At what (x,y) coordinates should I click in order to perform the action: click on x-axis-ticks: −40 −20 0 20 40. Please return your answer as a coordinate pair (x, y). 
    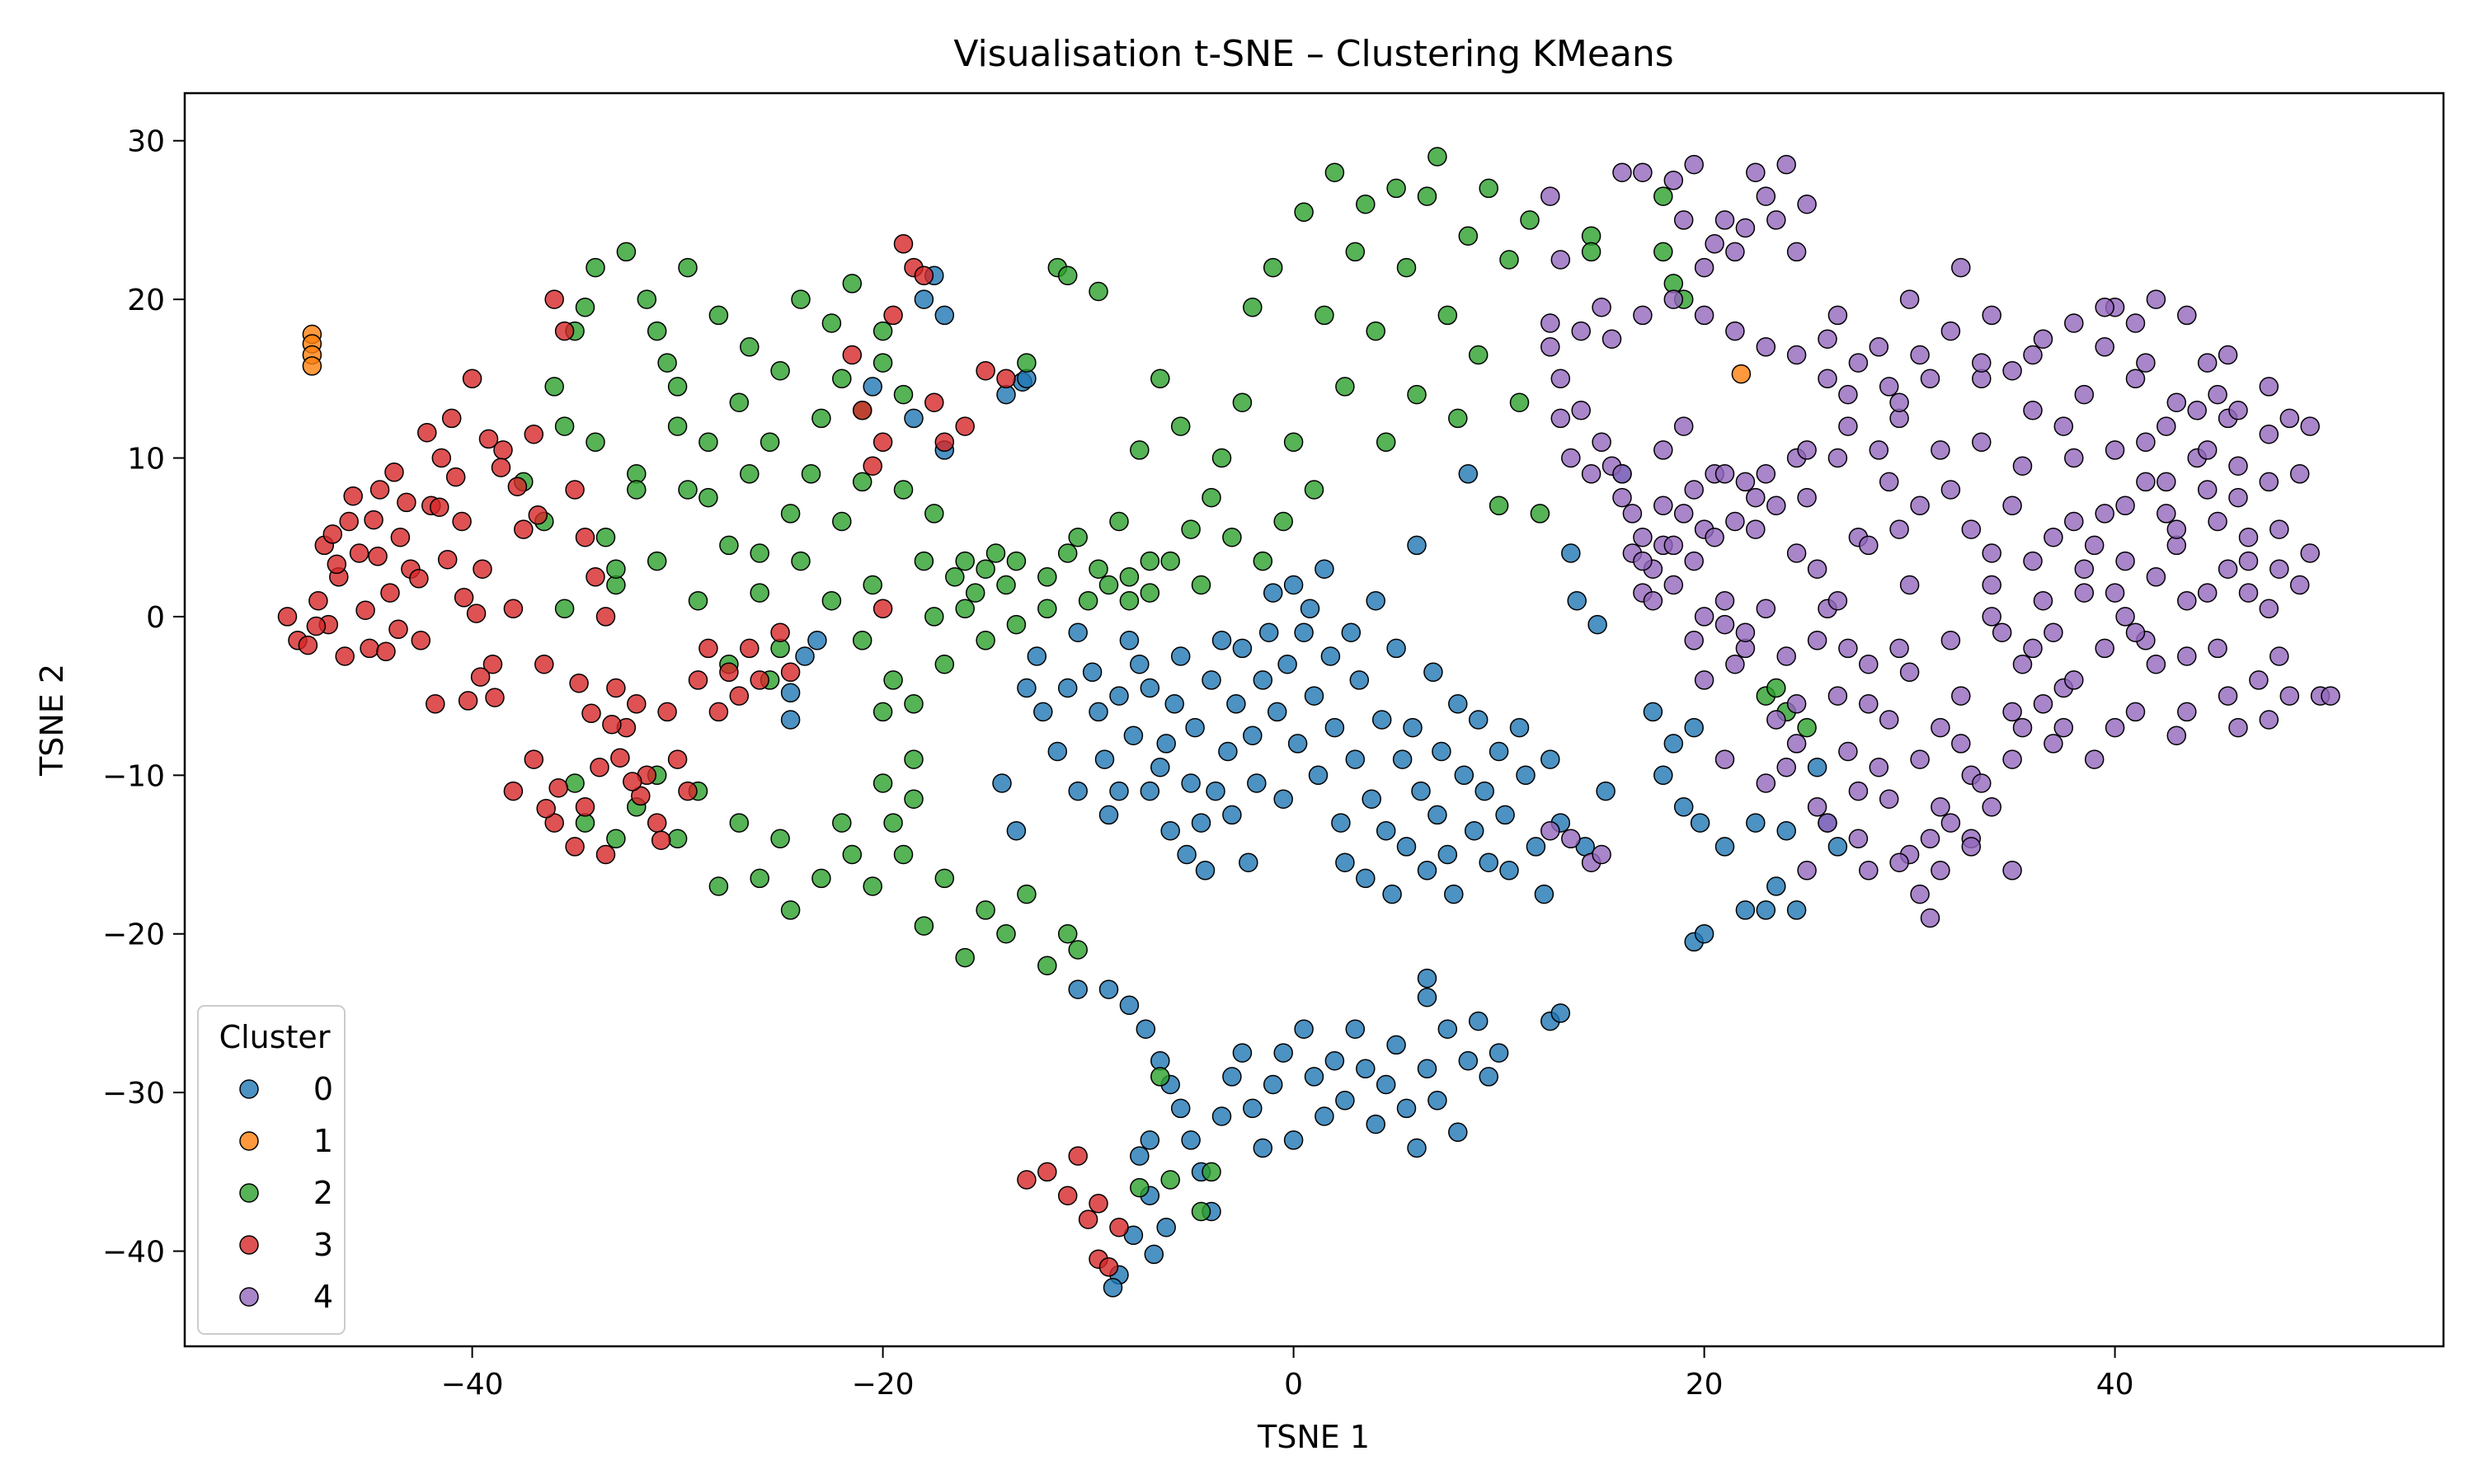
    Looking at the image, I should click on (1287, 1374).